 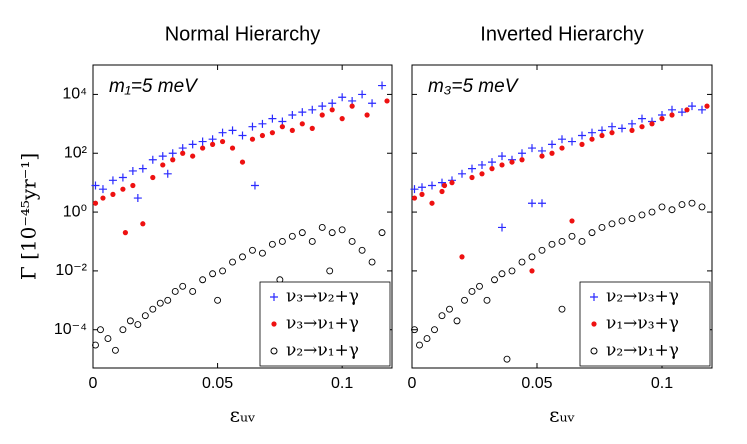 I want to click on x-tick-label: 0, so click(x=93, y=383).